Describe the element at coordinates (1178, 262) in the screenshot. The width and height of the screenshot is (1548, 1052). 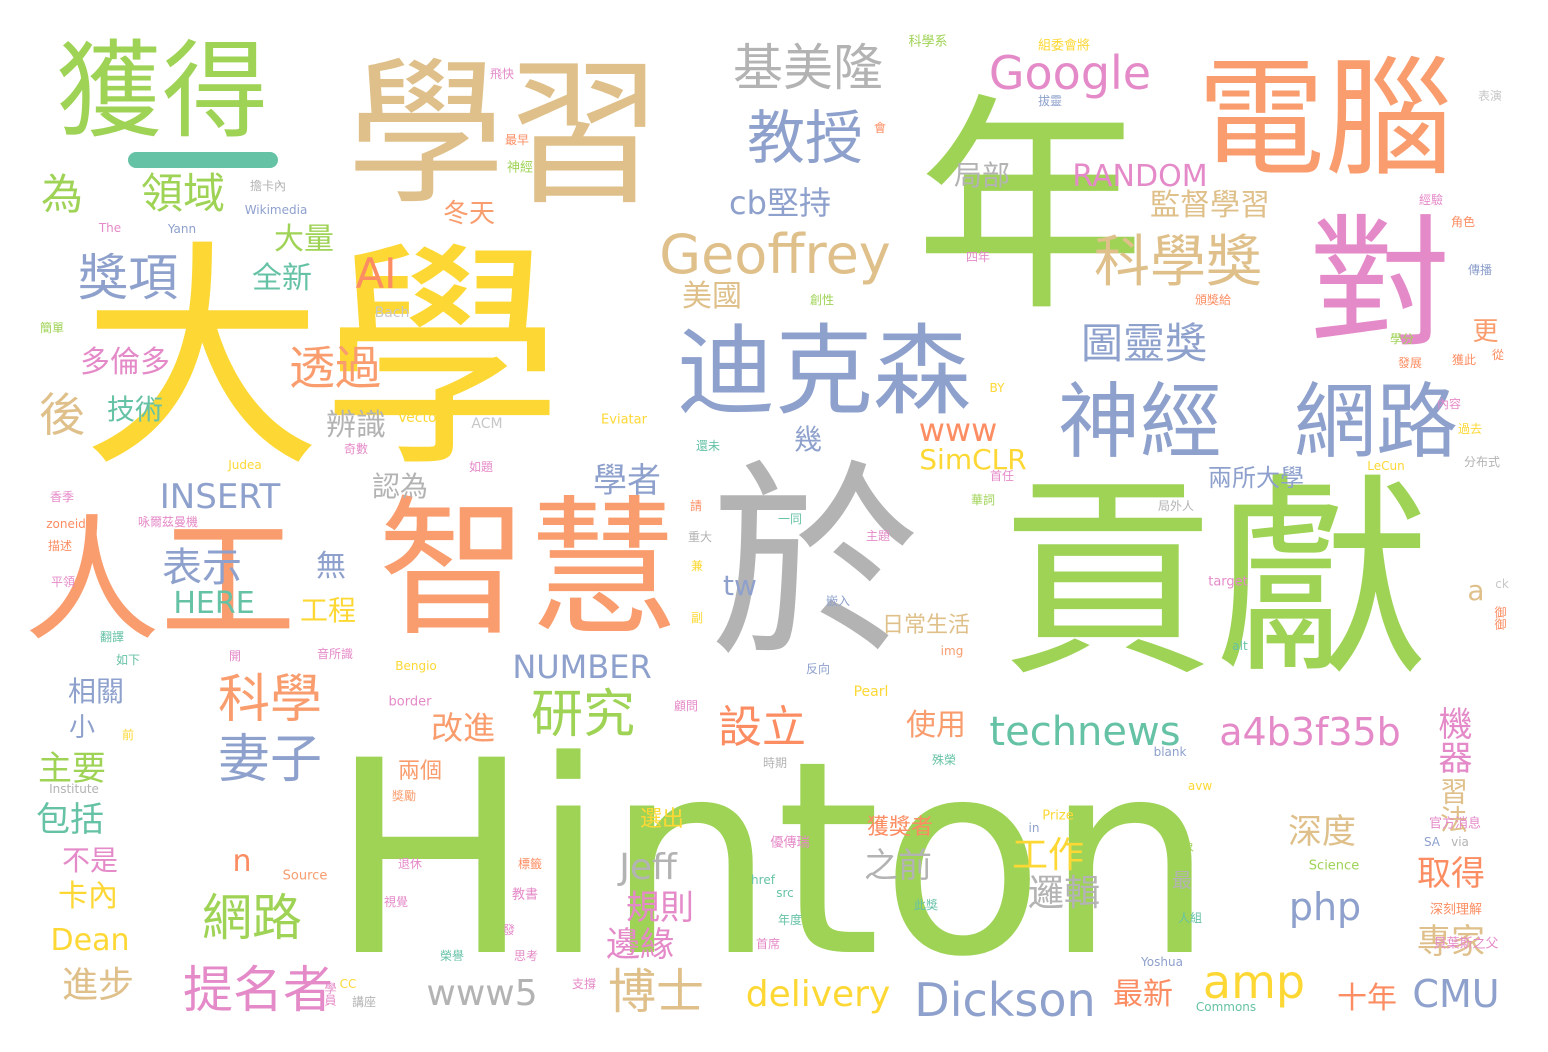
I see `word-kexuejiang: 科學獎` at that location.